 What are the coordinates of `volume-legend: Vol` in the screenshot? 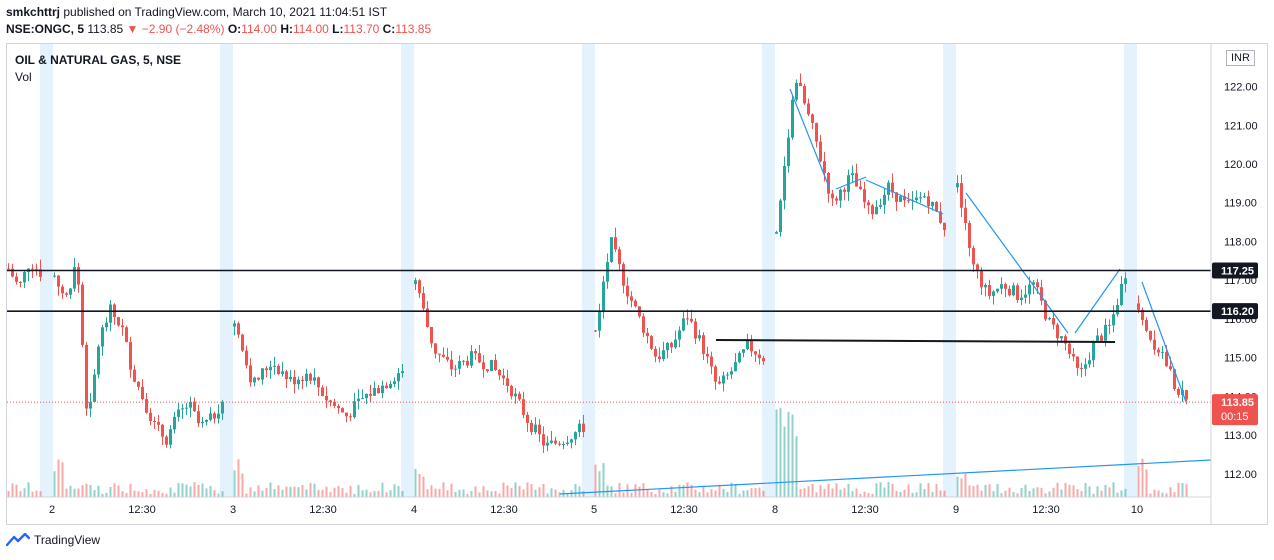 It's located at (23, 77).